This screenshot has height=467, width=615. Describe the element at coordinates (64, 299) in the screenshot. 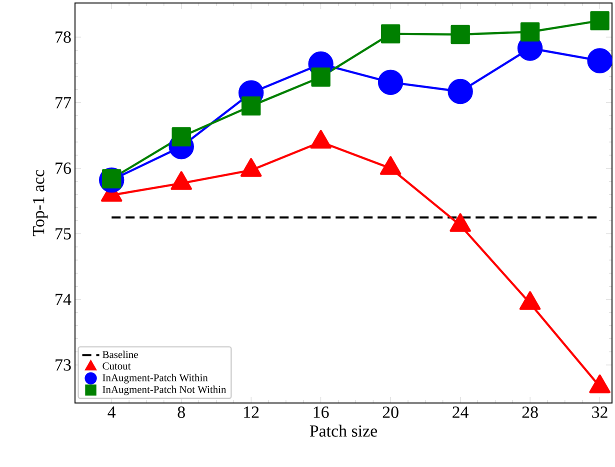

I see `y-tick-label: 74` at that location.